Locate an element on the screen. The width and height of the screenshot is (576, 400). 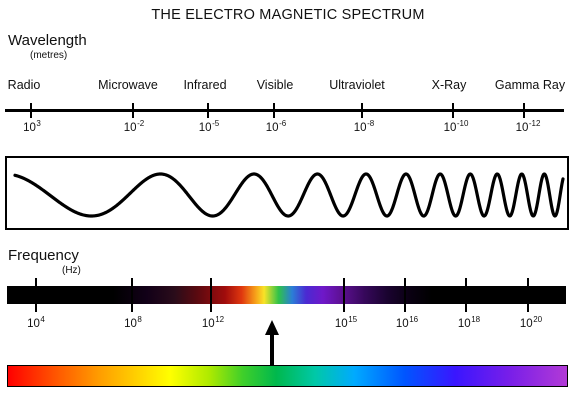
wavelength-tick-label: 10⁻¹² is located at coordinates (528, 126).